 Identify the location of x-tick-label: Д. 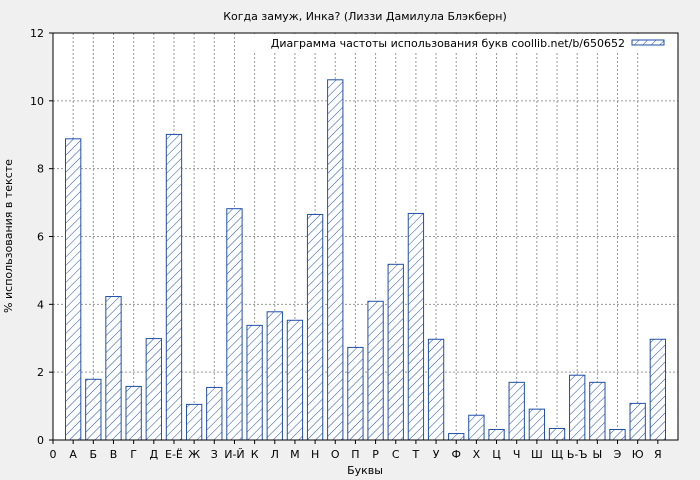
(154, 454).